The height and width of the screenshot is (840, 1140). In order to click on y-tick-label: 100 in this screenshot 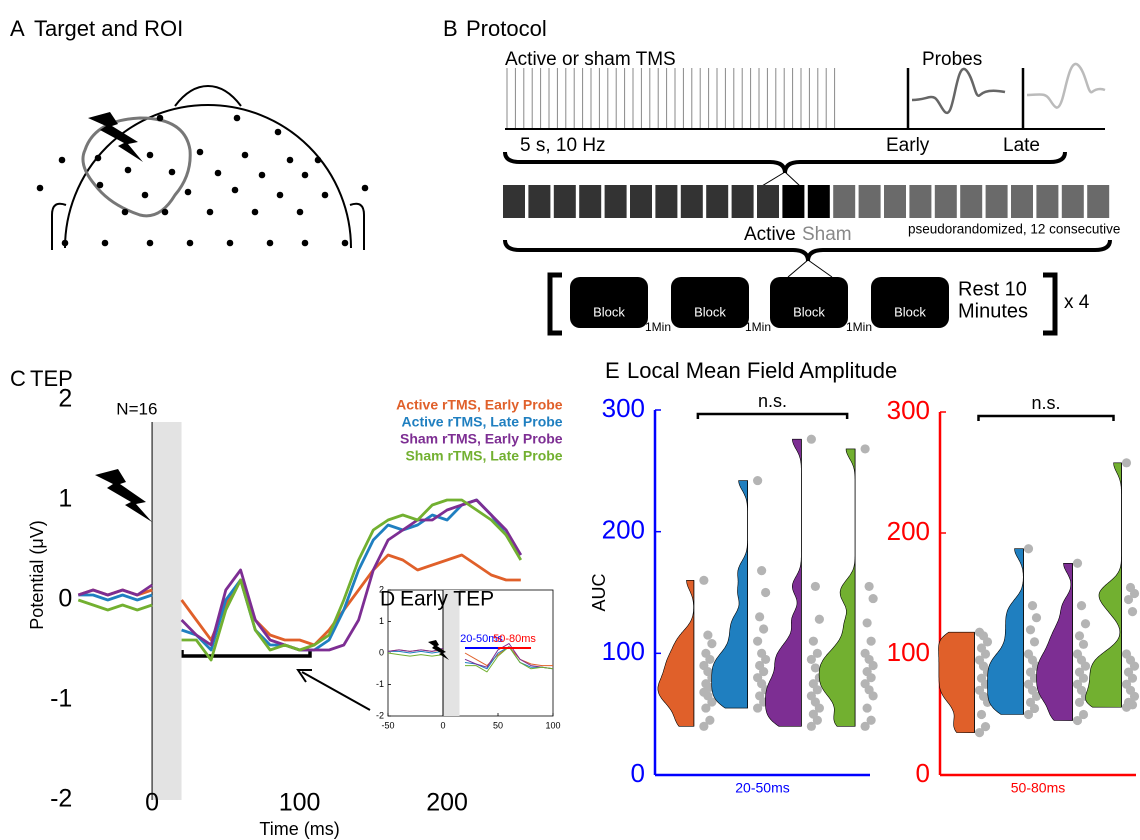, I will do `click(623, 651)`.